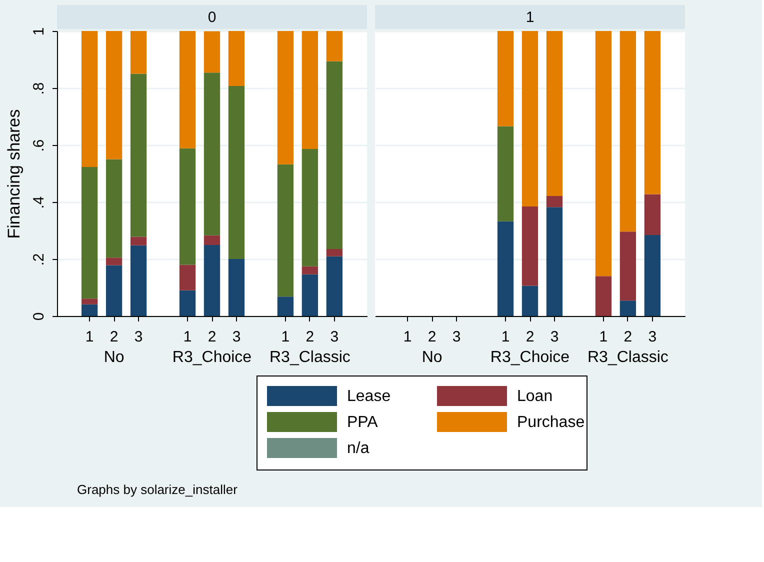  Describe the element at coordinates (212, 17) in the screenshot. I see `chart-title: 0` at that location.